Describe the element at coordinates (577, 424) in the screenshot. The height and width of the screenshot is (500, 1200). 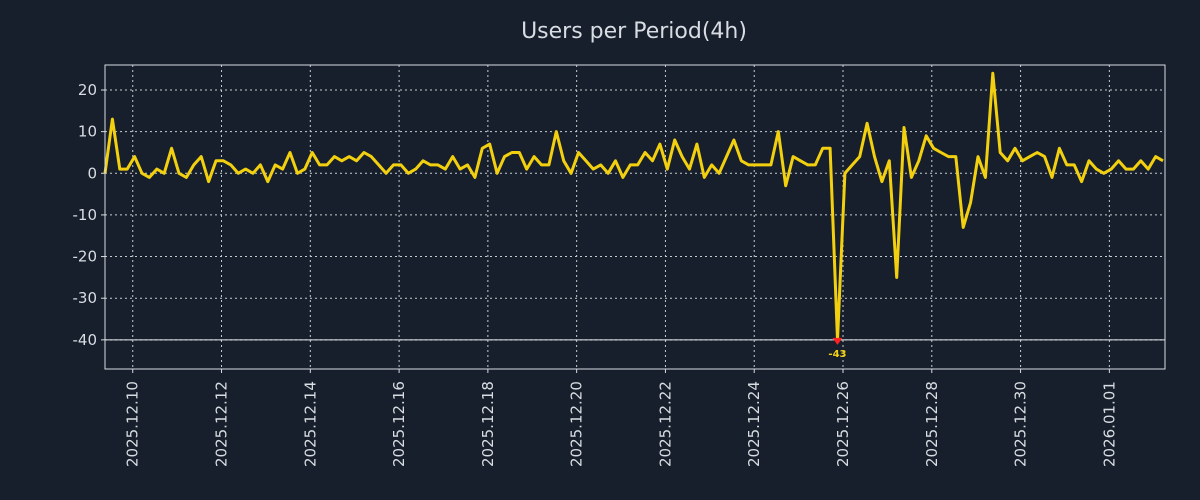
I see `x-tick-label: 2025.12.20` at that location.